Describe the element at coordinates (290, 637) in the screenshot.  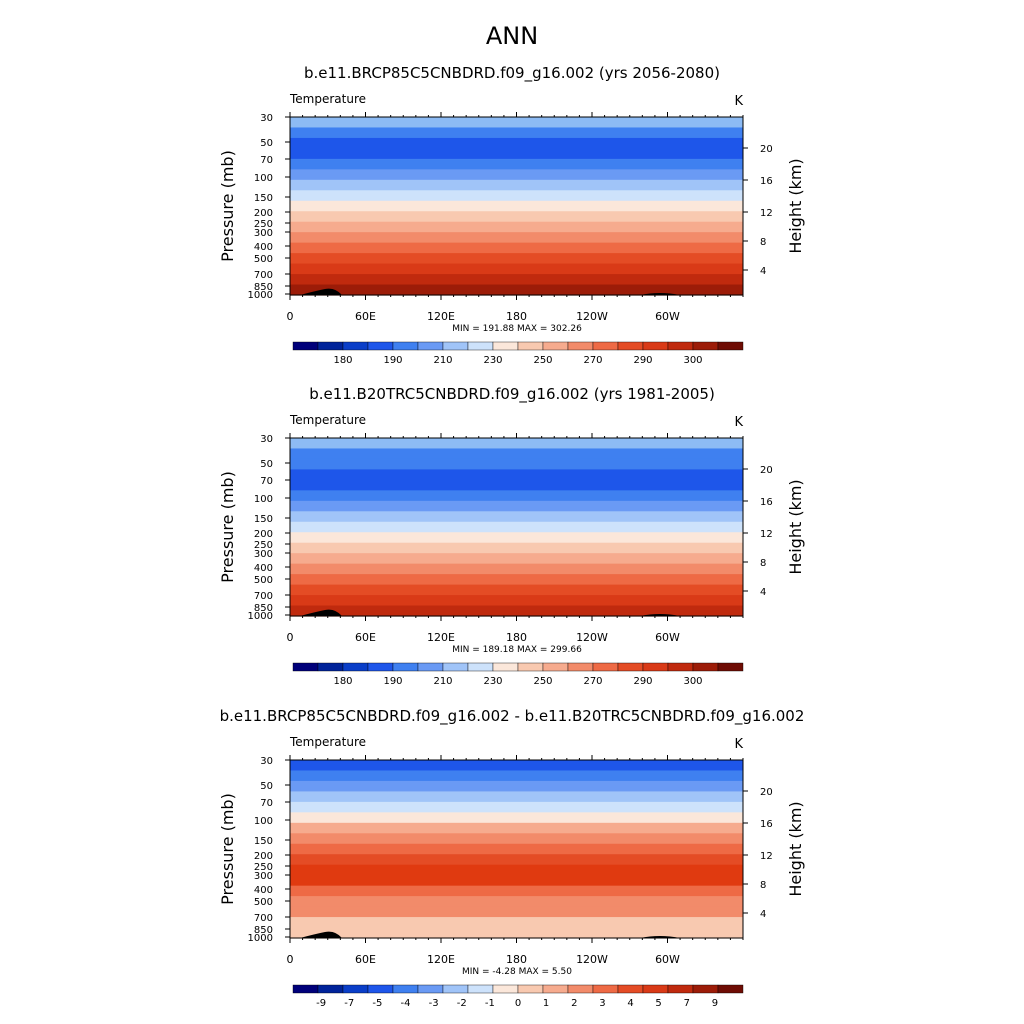
I see `x-tick-label: 0` at that location.